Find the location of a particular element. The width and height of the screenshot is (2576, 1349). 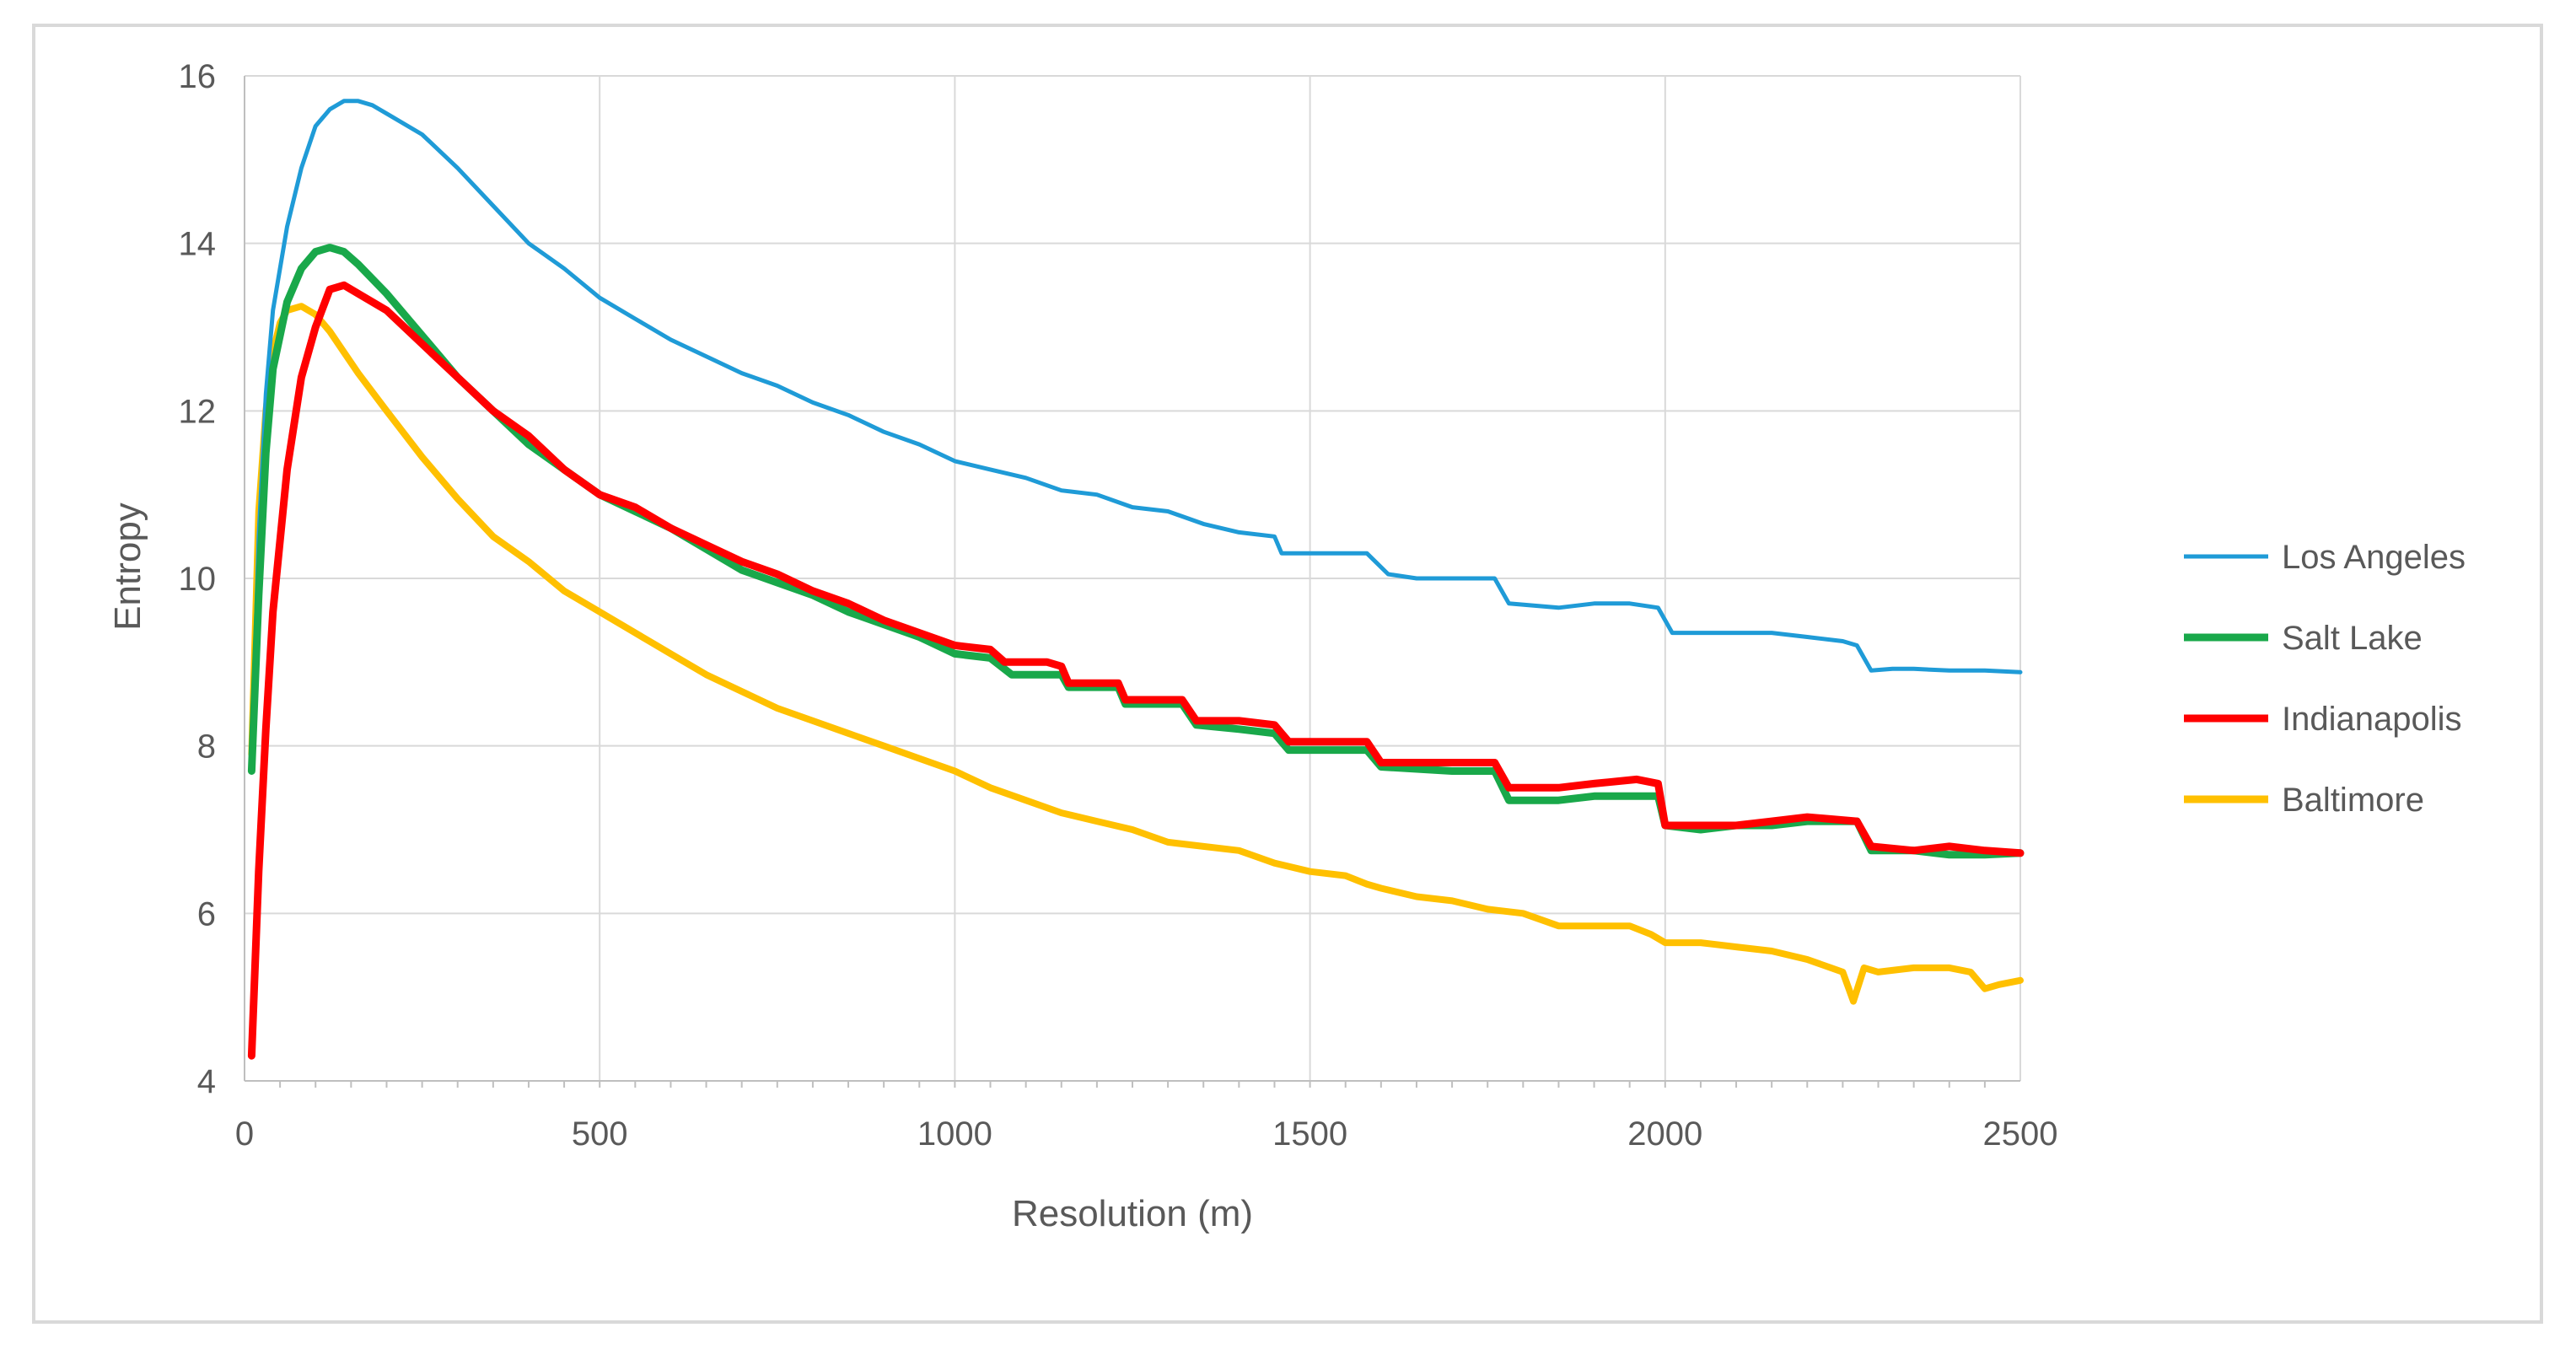

legend-label: Salt Lake is located at coordinates (2352, 638).